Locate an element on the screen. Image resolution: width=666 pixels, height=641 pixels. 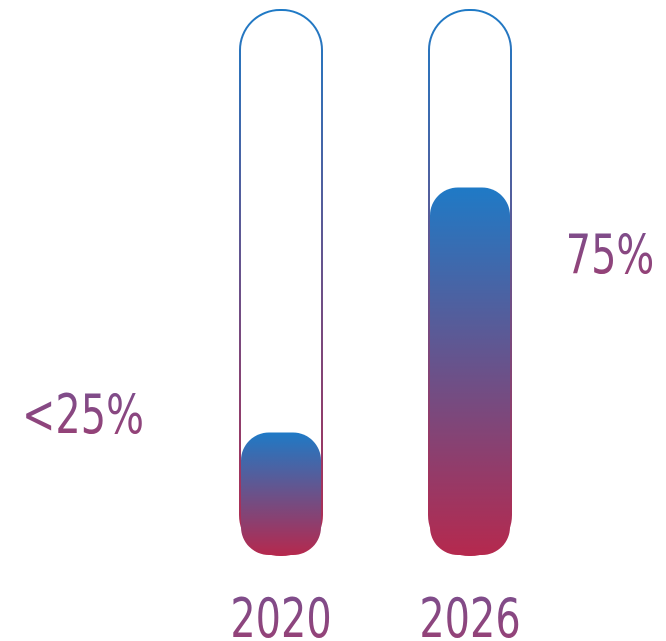
value-label-2026: 75% is located at coordinates (610, 254).